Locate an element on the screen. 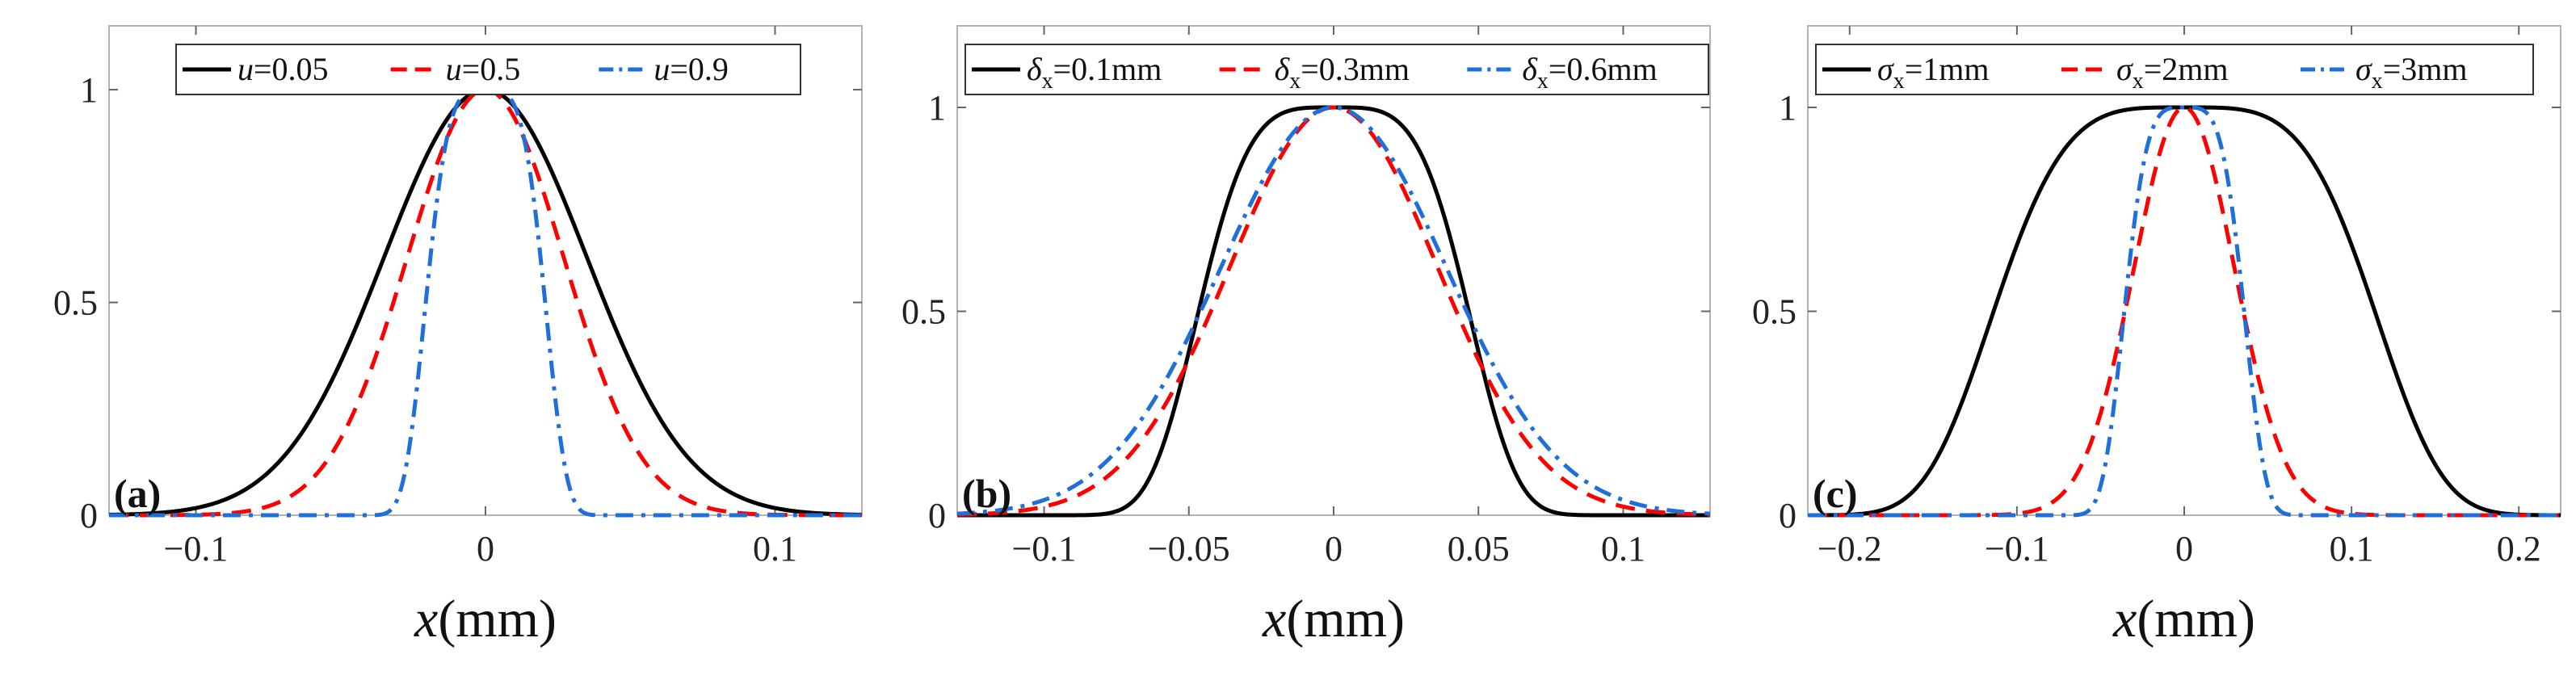  x-tick-label: 0.2 is located at coordinates (2519, 549).